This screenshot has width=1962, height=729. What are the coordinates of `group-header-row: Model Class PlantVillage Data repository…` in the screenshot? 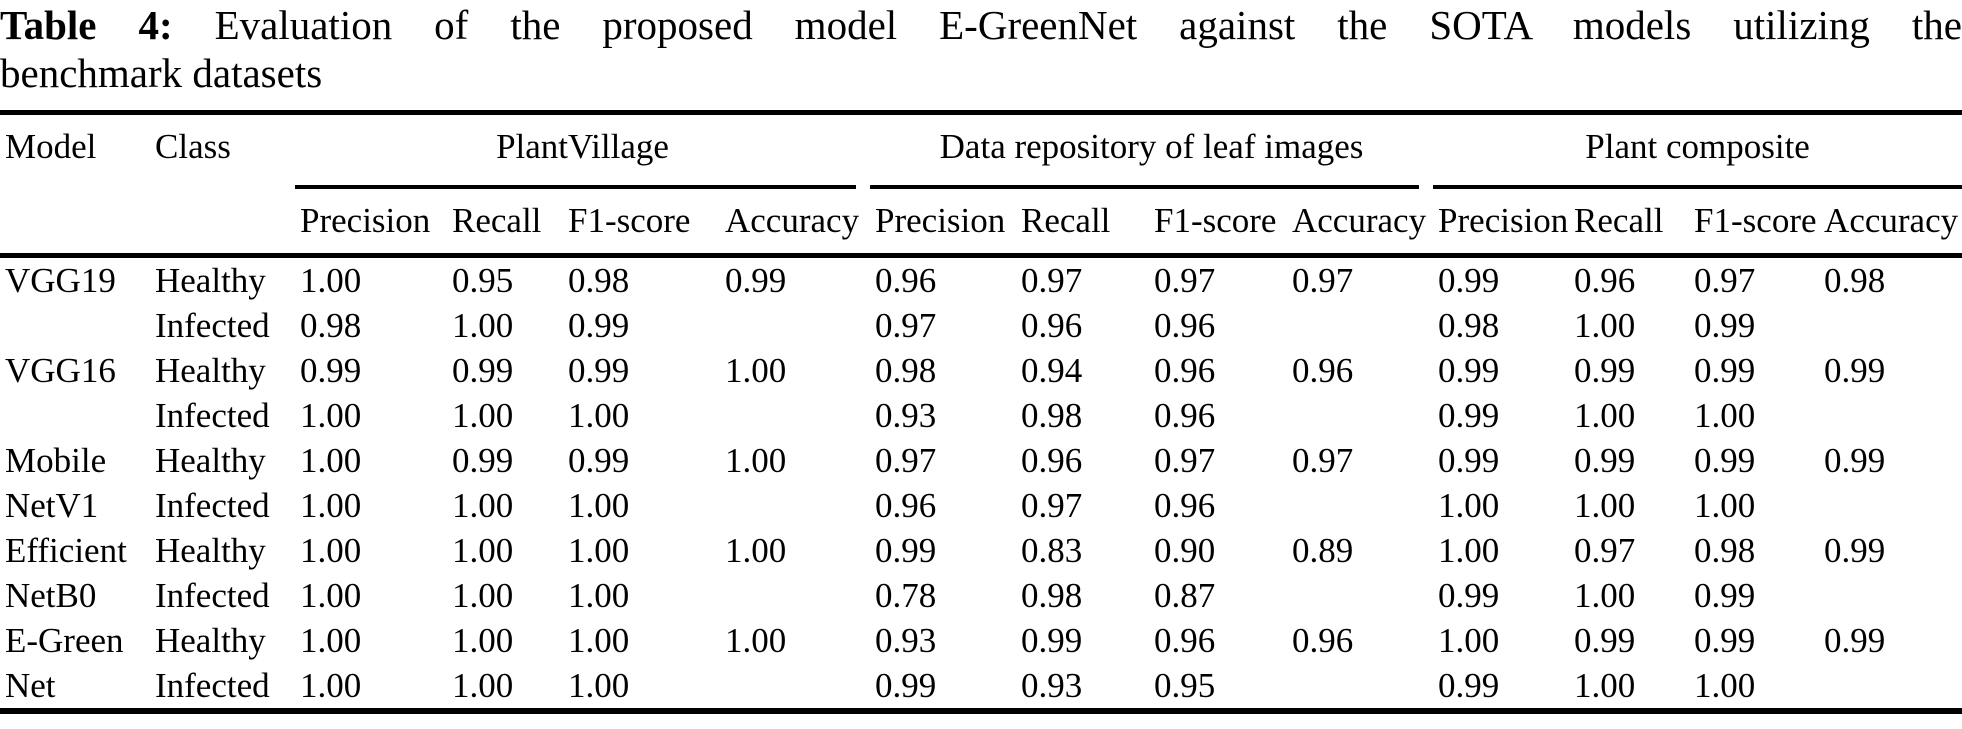 It's located at (981, 151).